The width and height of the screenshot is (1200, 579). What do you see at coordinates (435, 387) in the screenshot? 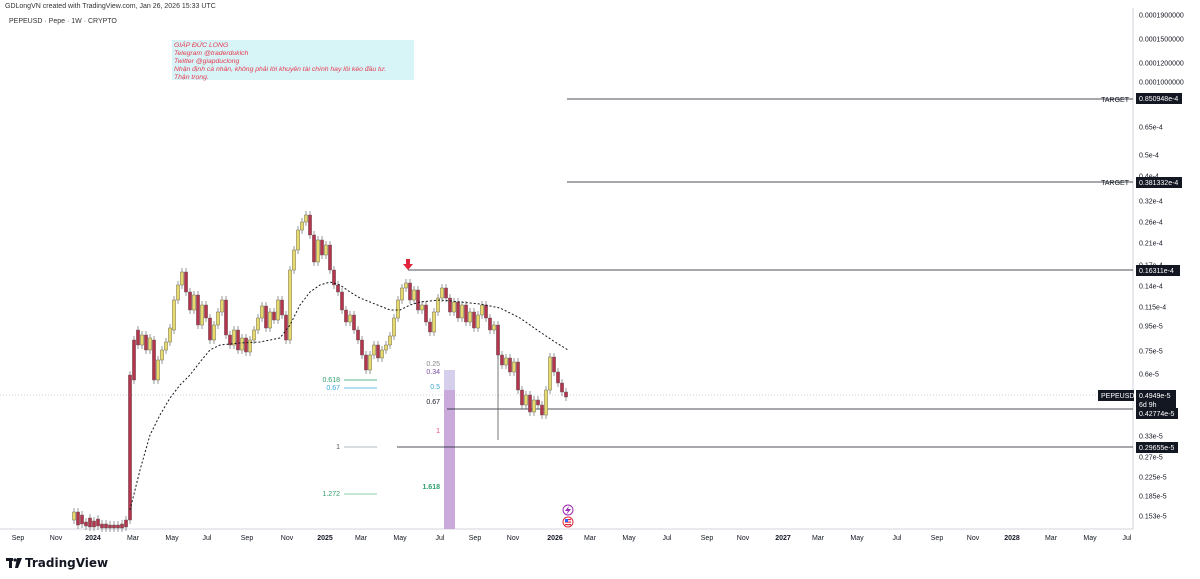
I see `fib-right-label-05: 0.5` at bounding box center [435, 387].